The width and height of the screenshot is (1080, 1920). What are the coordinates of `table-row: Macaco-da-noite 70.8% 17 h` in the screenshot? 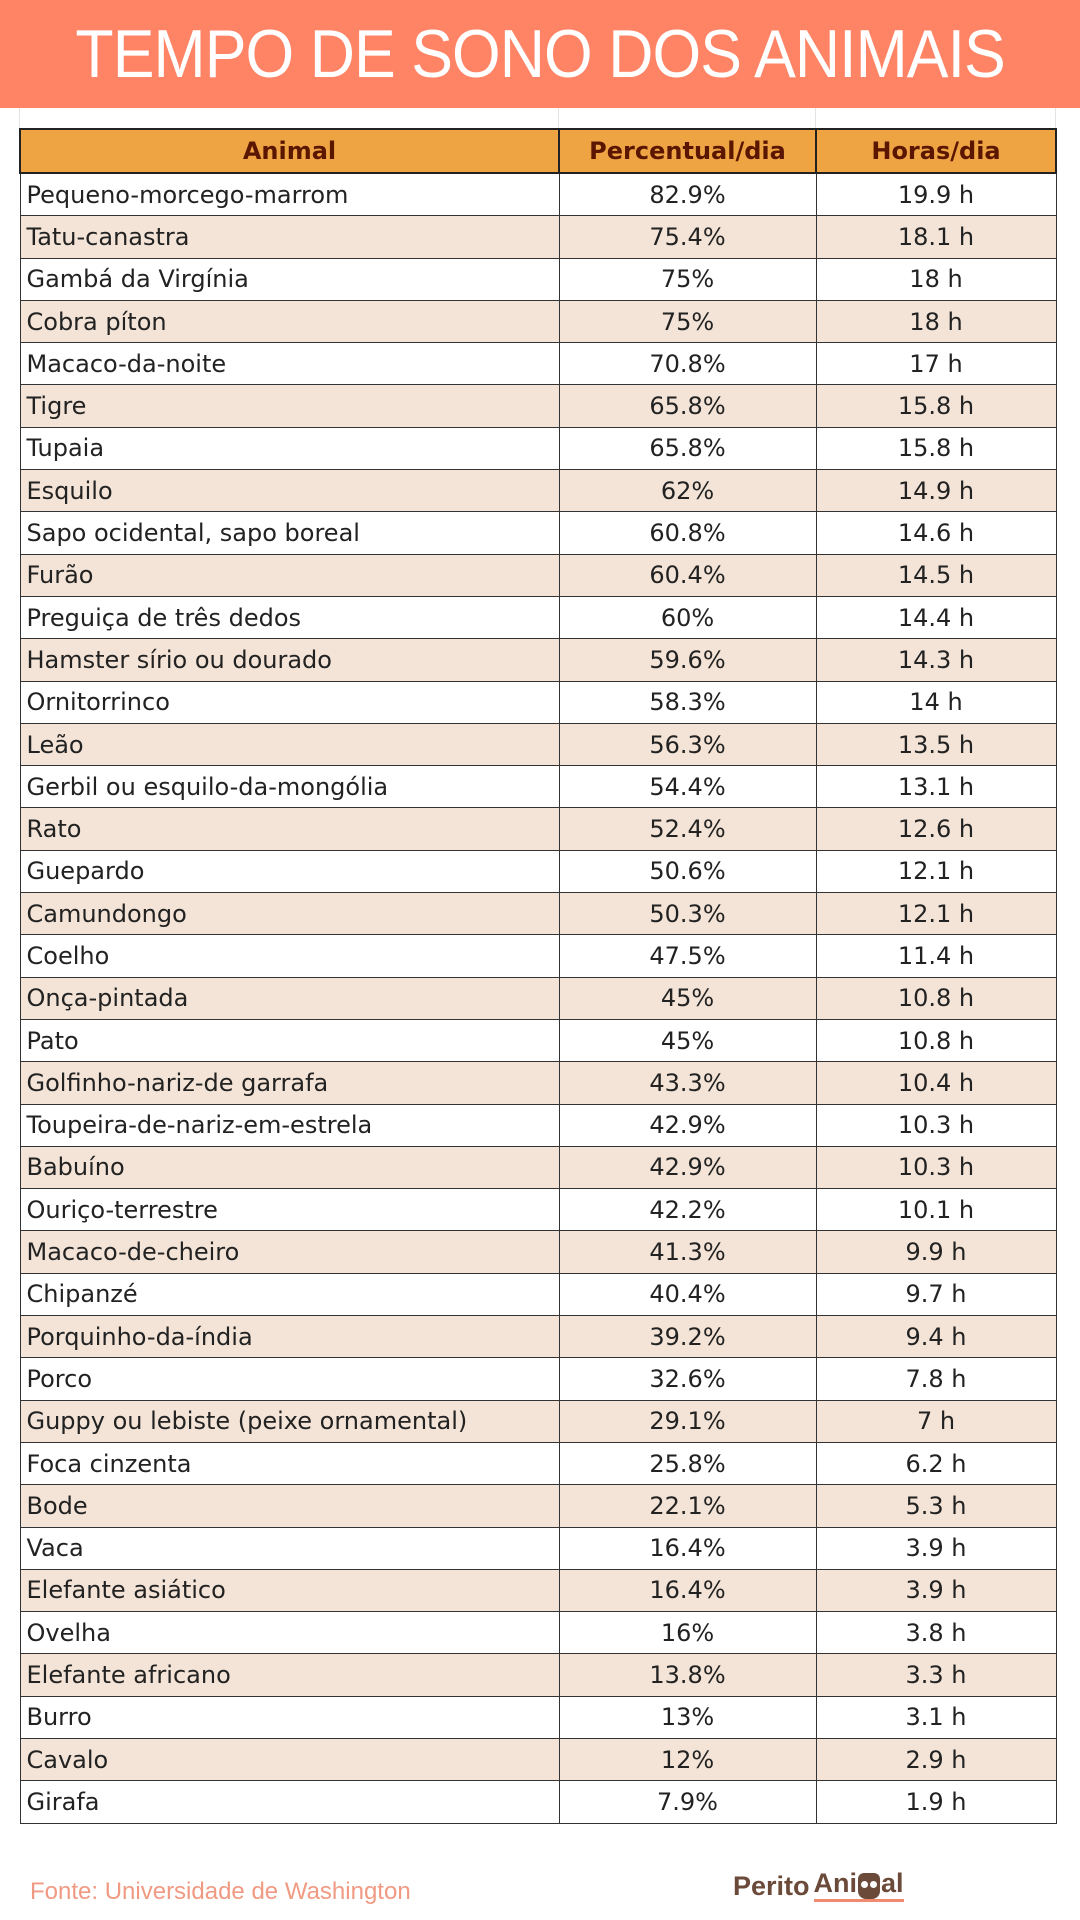 It's located at (538, 364).